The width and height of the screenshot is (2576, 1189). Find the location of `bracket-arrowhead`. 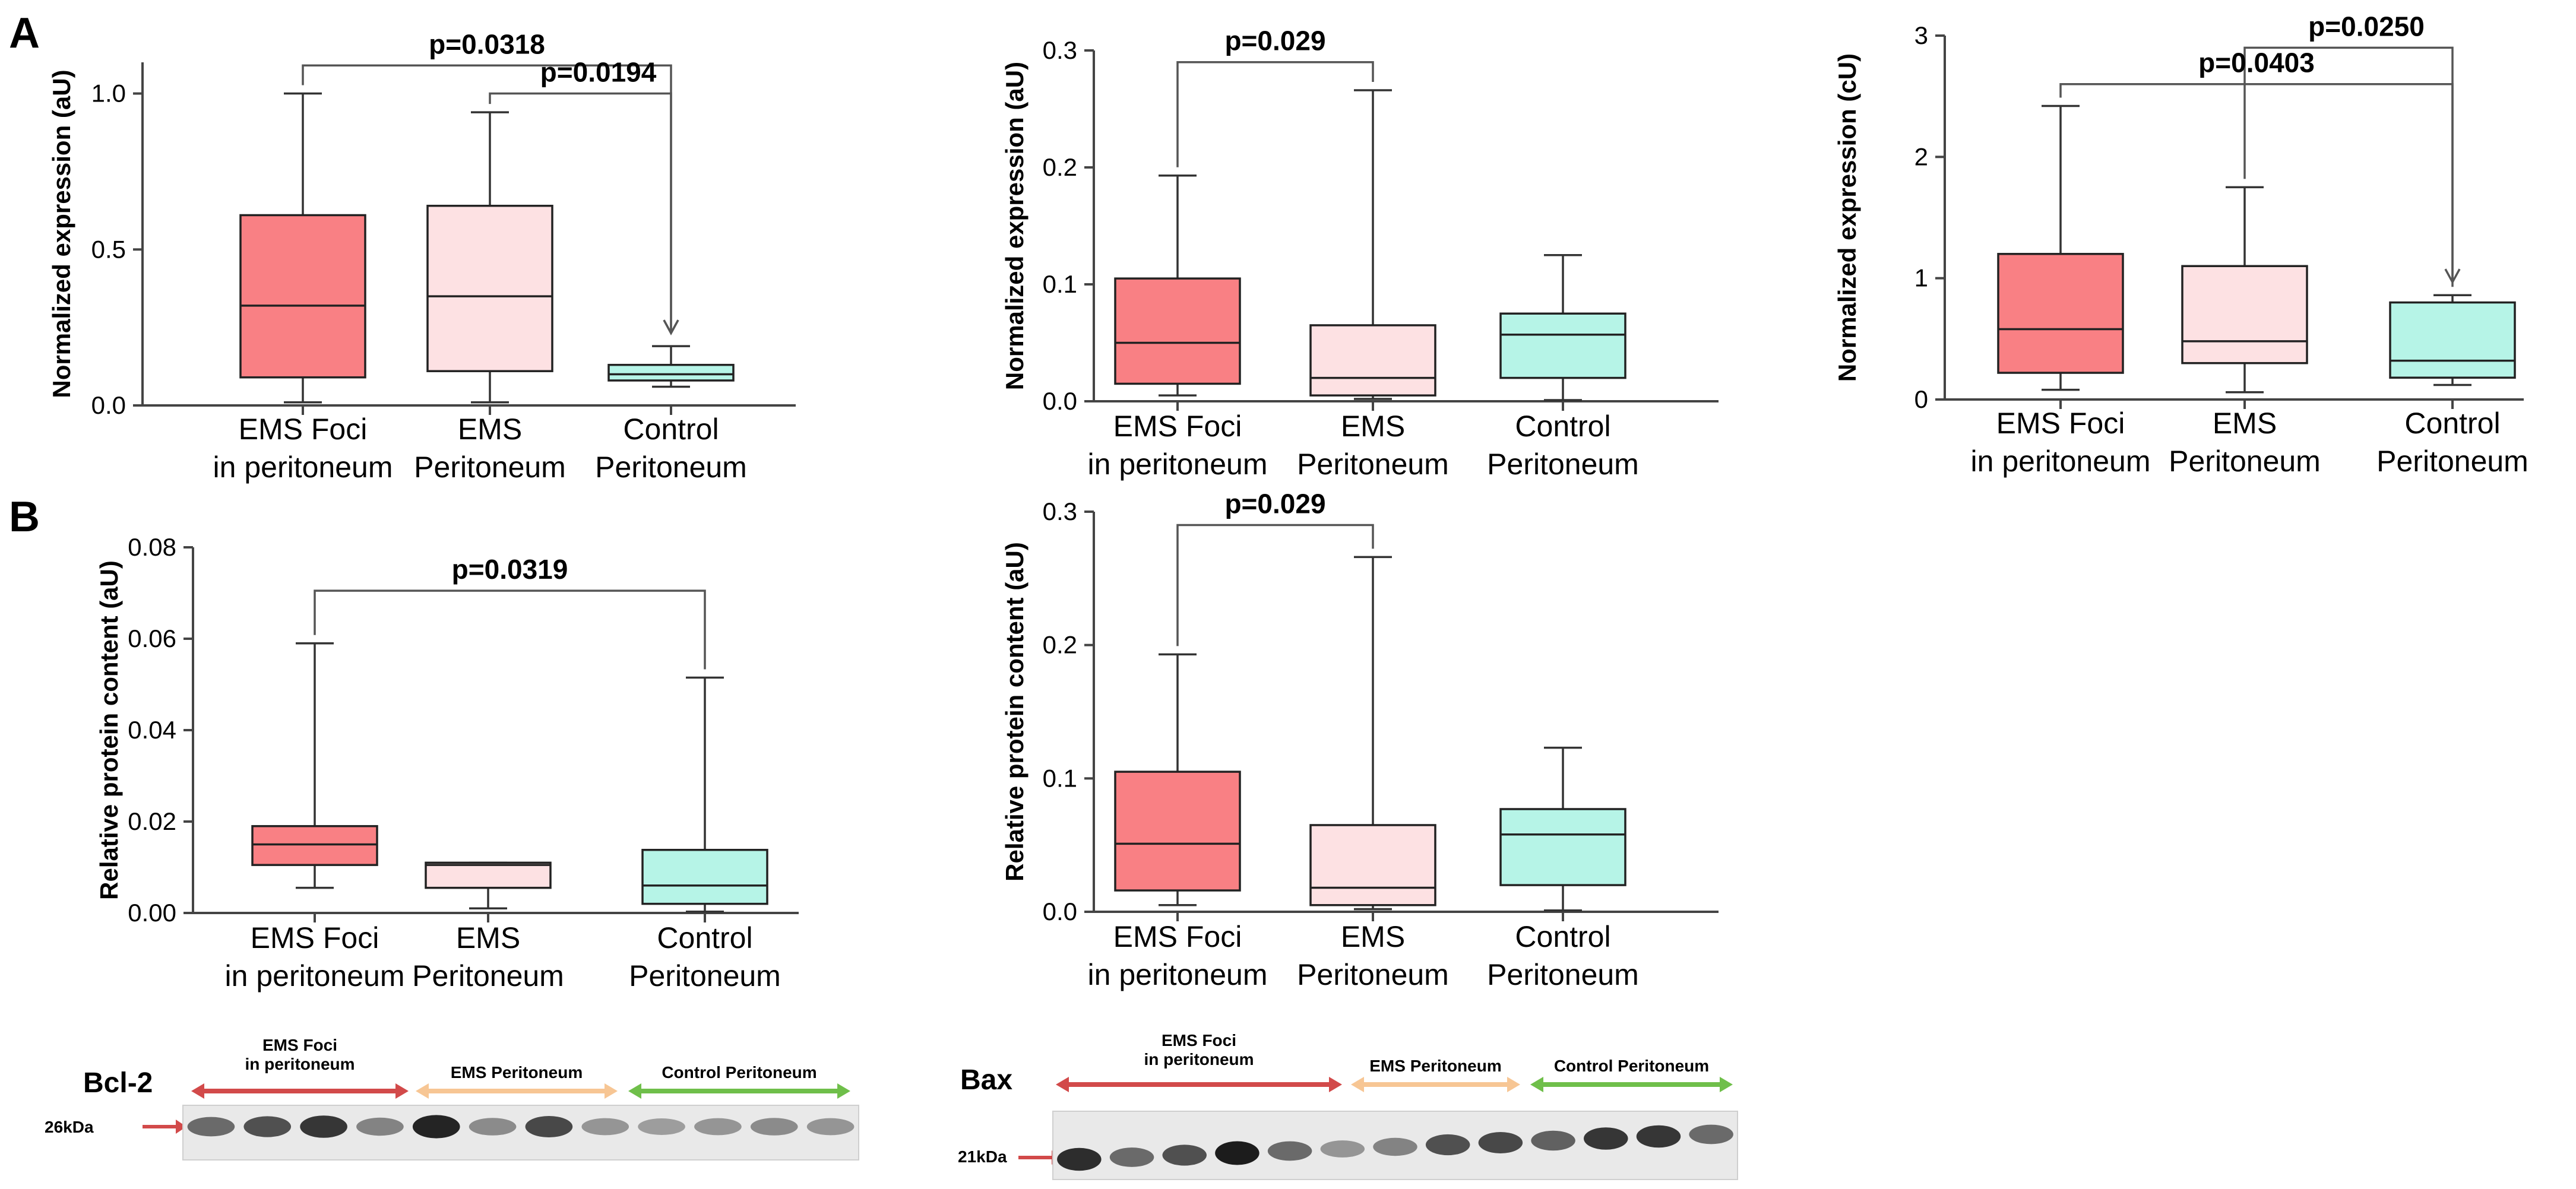

bracket-arrowhead is located at coordinates (671, 327).